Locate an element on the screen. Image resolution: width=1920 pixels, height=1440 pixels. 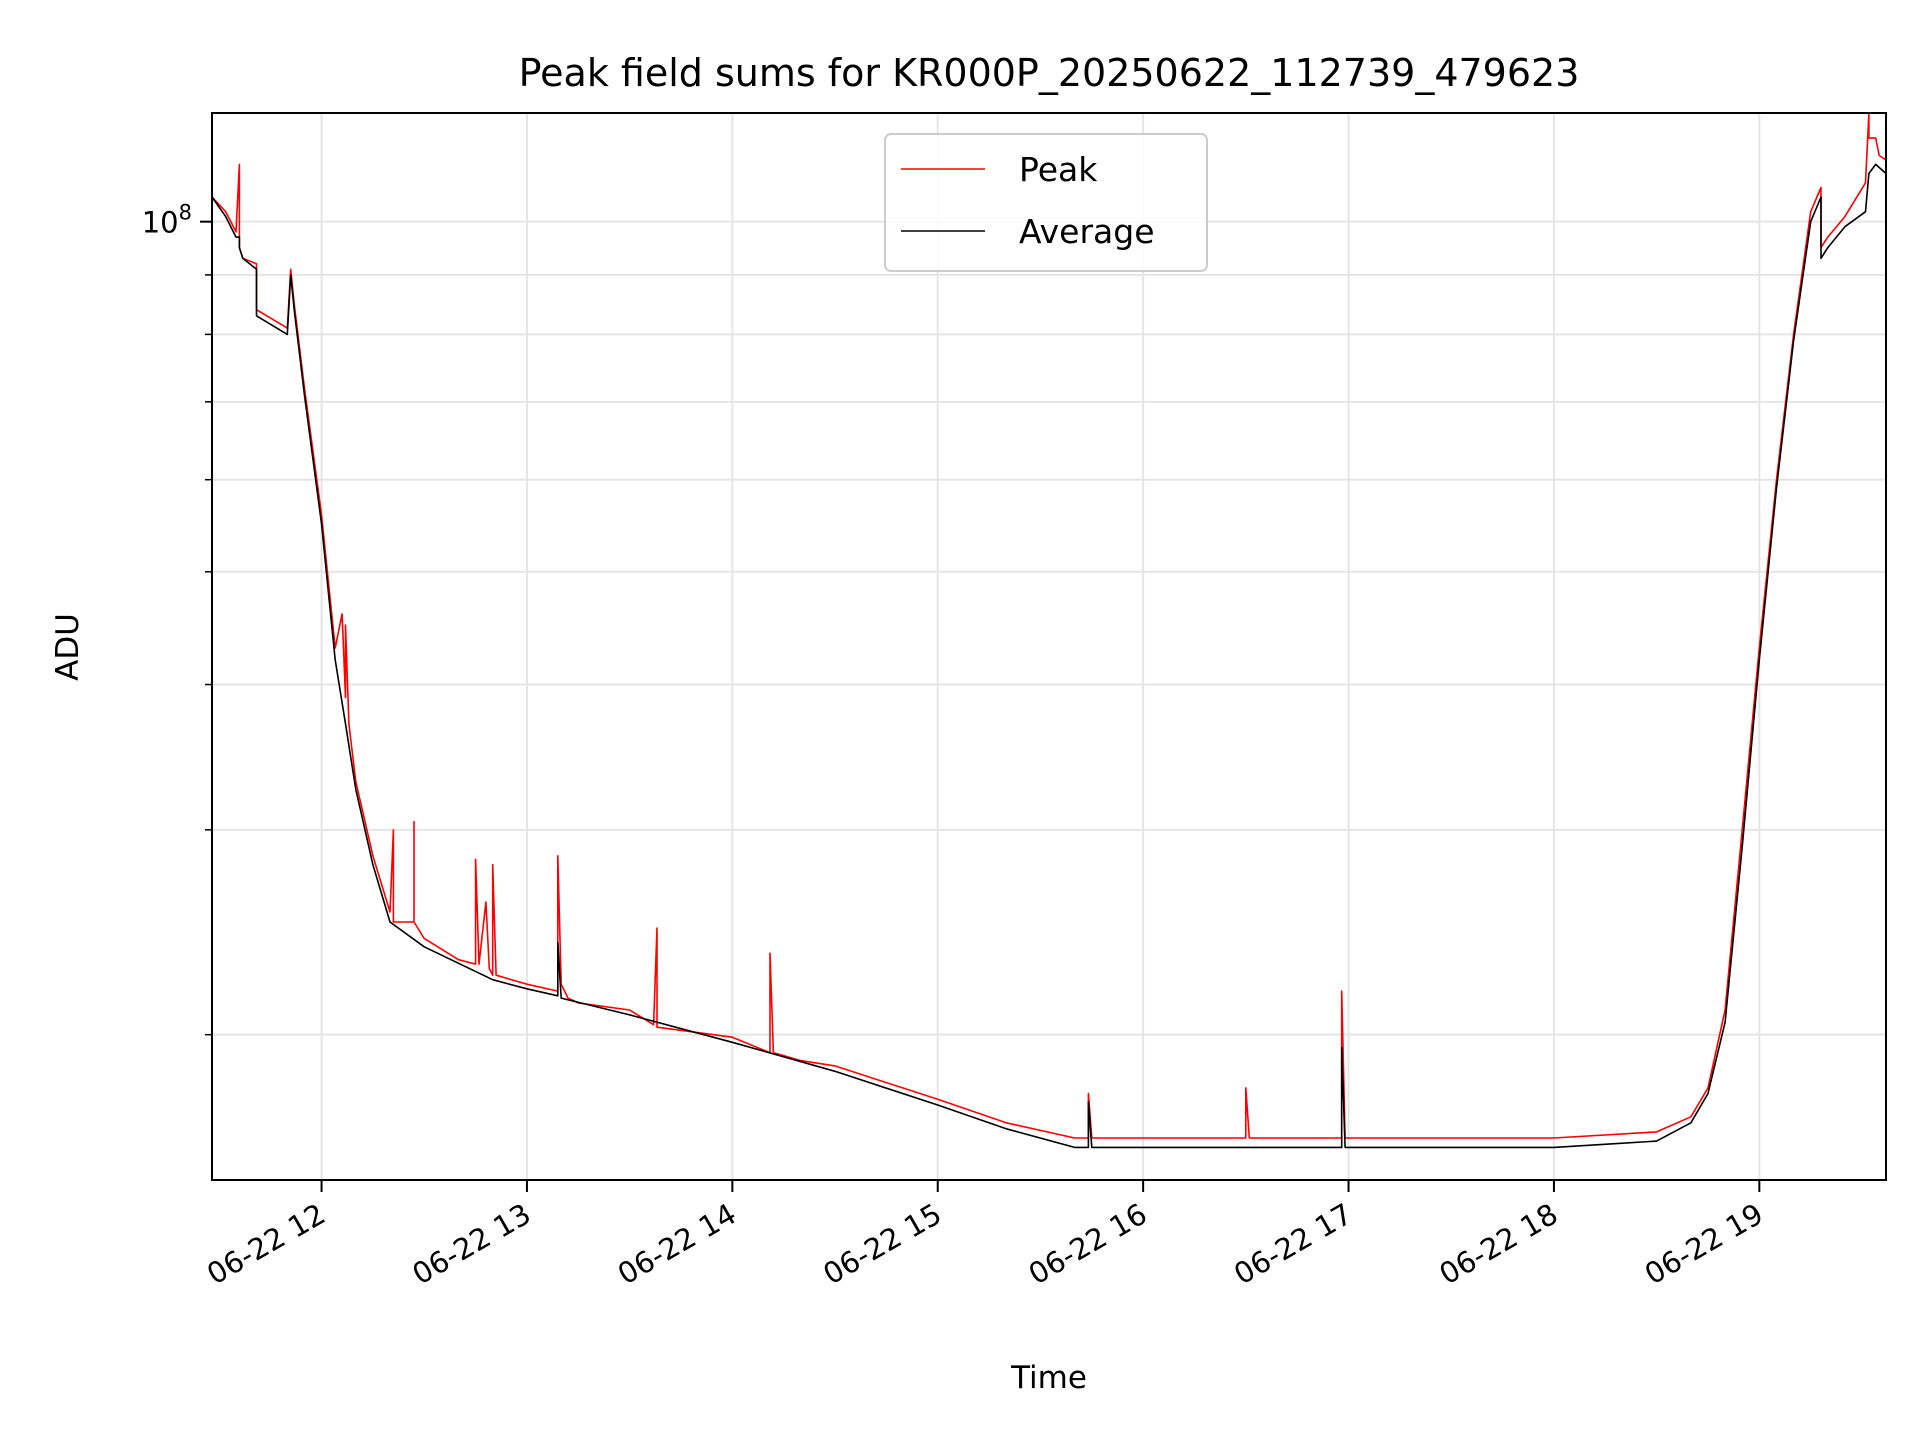
y-tick-label: 108 is located at coordinates (167, 220).